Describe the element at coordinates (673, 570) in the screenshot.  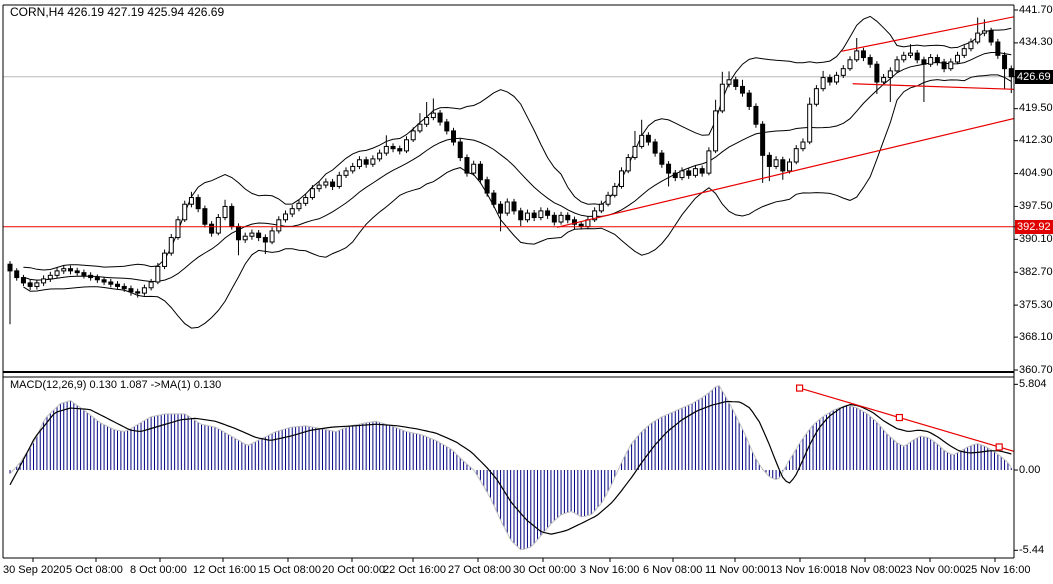
I see `time-axis-label: 6 Nov 08:00` at that location.